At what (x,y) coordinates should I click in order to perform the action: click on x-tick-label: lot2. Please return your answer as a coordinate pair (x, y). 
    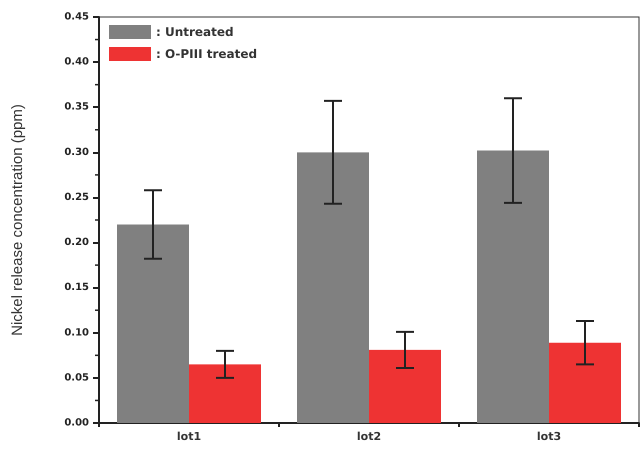
    Looking at the image, I should click on (369, 436).